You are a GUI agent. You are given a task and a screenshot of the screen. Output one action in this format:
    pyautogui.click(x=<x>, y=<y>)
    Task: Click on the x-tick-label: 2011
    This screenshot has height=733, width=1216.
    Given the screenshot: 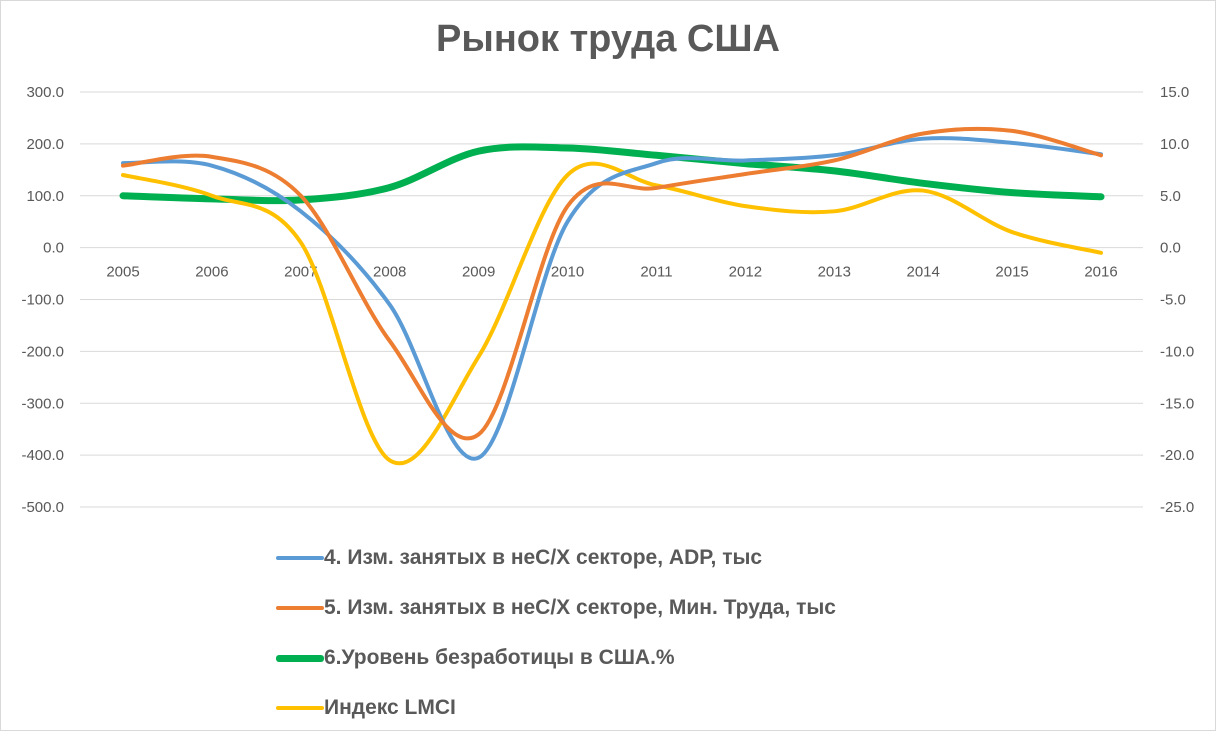 What is the action you would take?
    pyautogui.click(x=656, y=272)
    